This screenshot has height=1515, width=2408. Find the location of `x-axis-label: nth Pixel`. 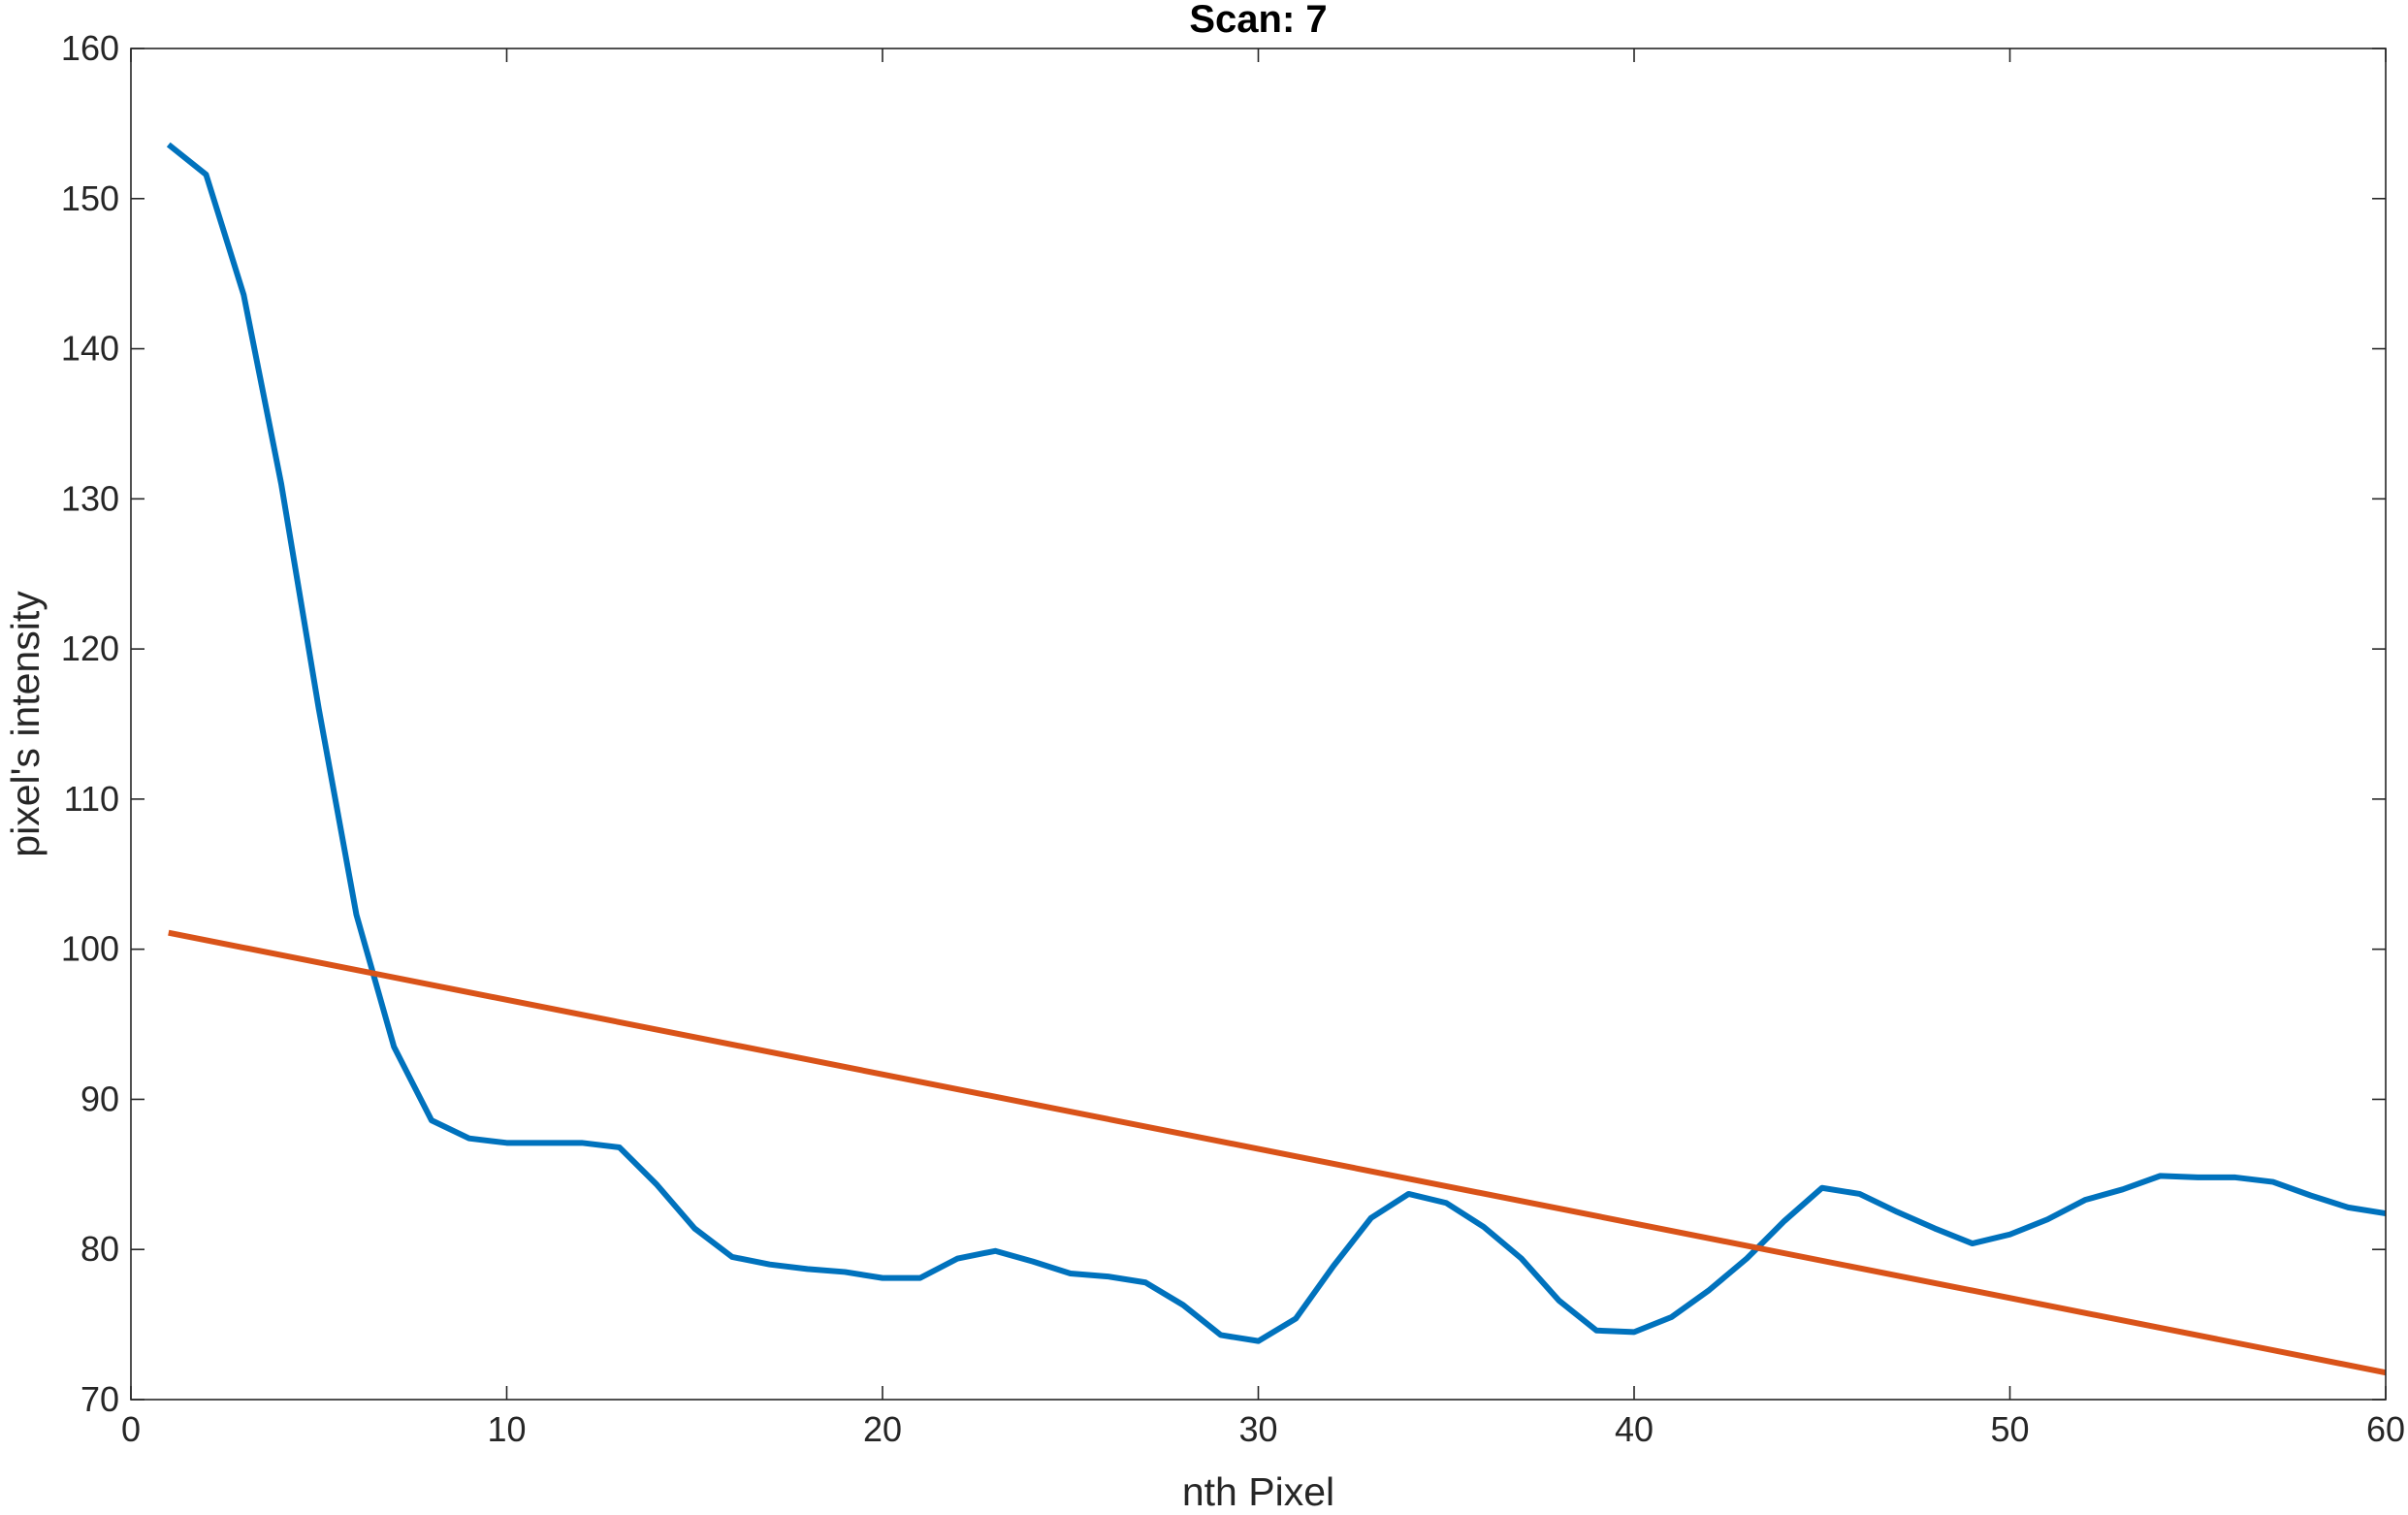

x-axis-label: nth Pixel is located at coordinates (1258, 1489).